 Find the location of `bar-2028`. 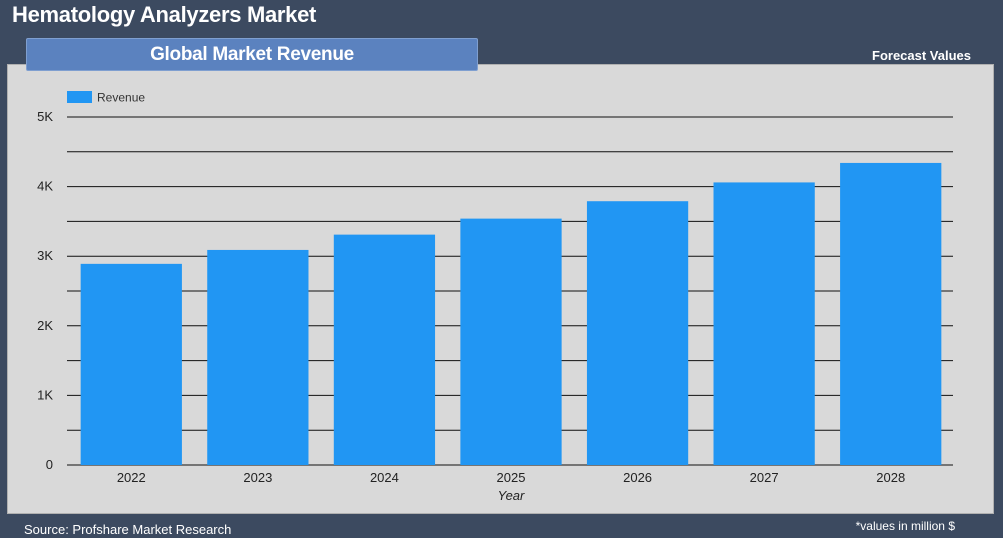

bar-2028 is located at coordinates (891, 313).